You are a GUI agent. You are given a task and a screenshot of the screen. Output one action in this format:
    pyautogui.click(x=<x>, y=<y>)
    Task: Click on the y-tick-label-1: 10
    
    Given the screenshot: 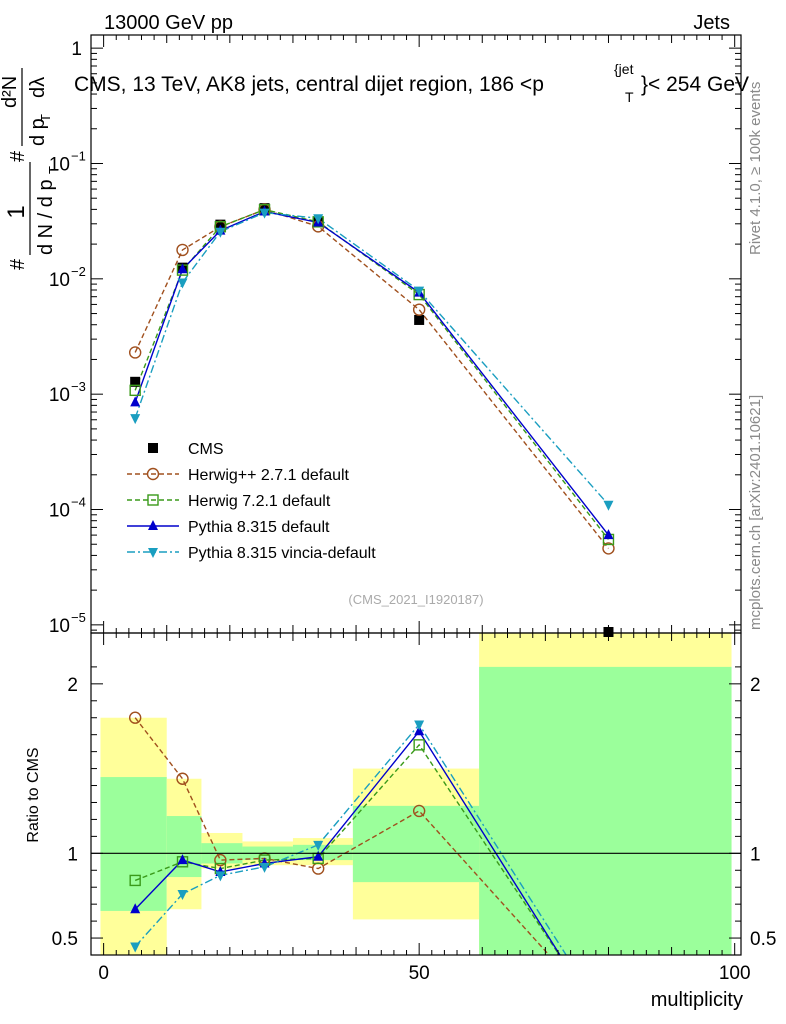 What is the action you would take?
    pyautogui.click(x=59, y=164)
    